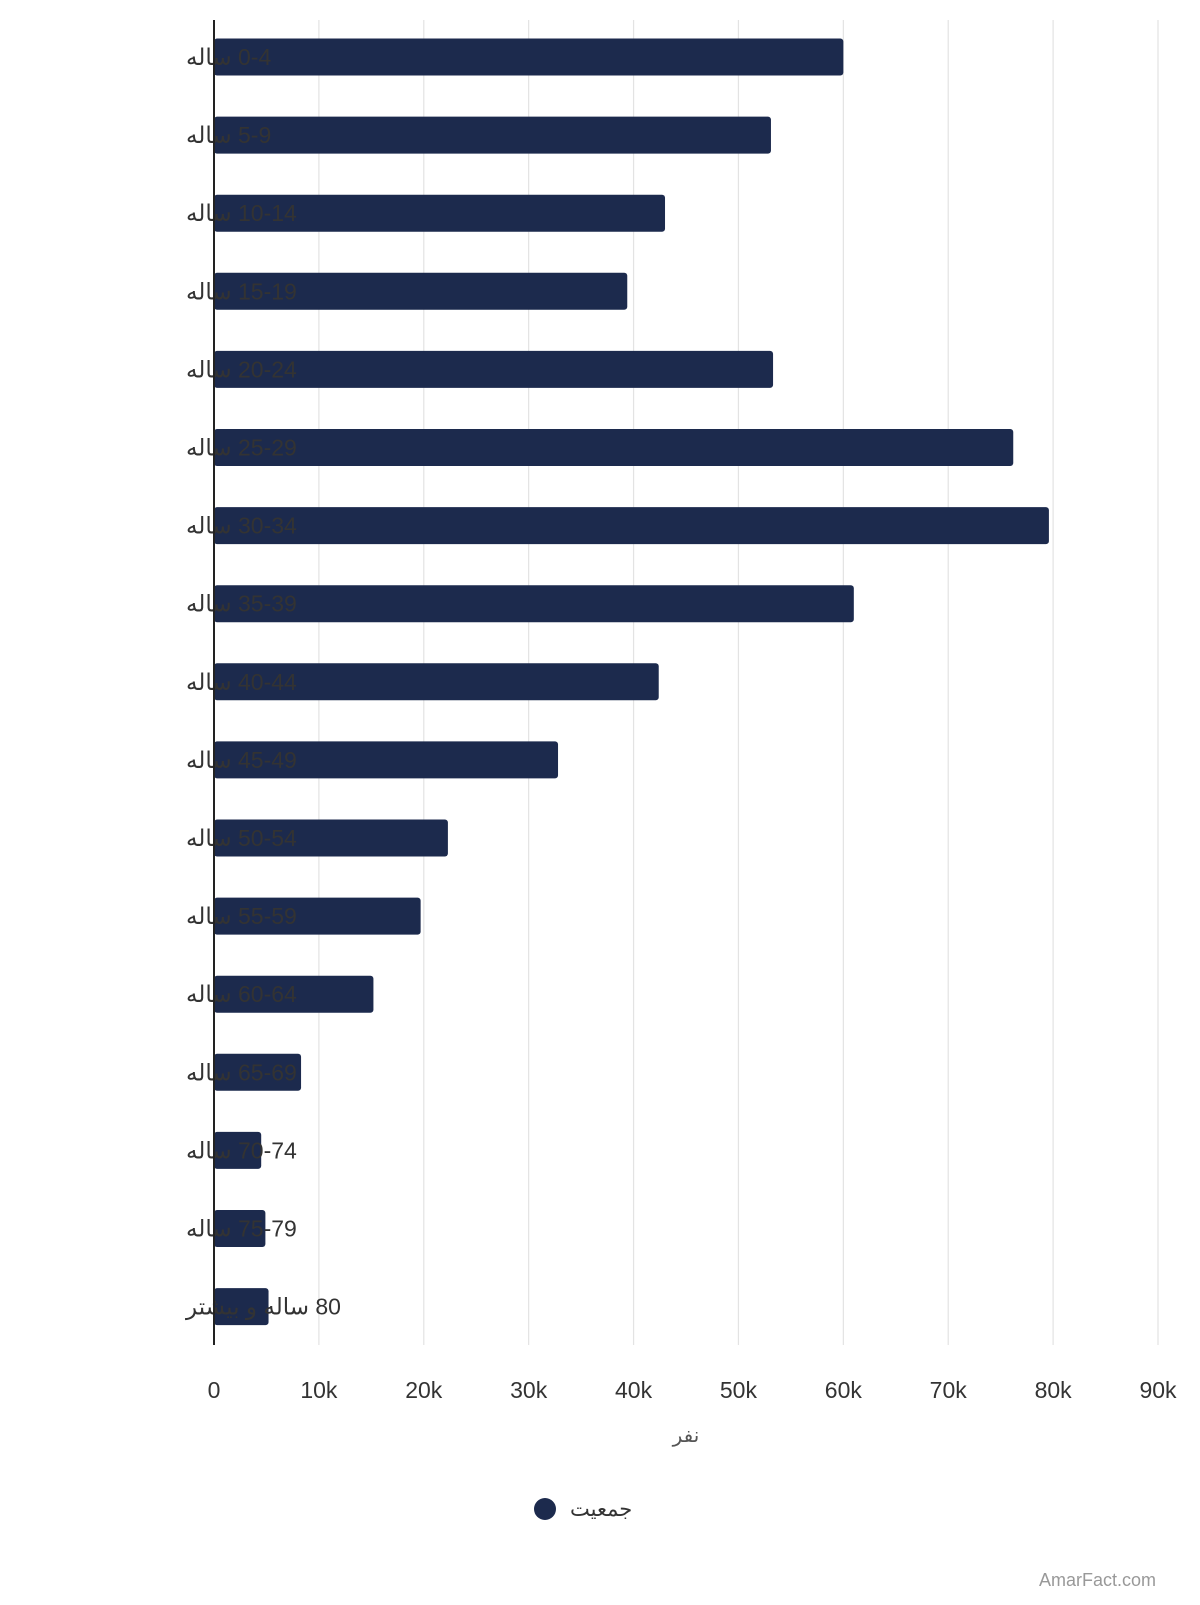  What do you see at coordinates (844, 1390) in the screenshot?
I see `x-tick-label: 60k` at bounding box center [844, 1390].